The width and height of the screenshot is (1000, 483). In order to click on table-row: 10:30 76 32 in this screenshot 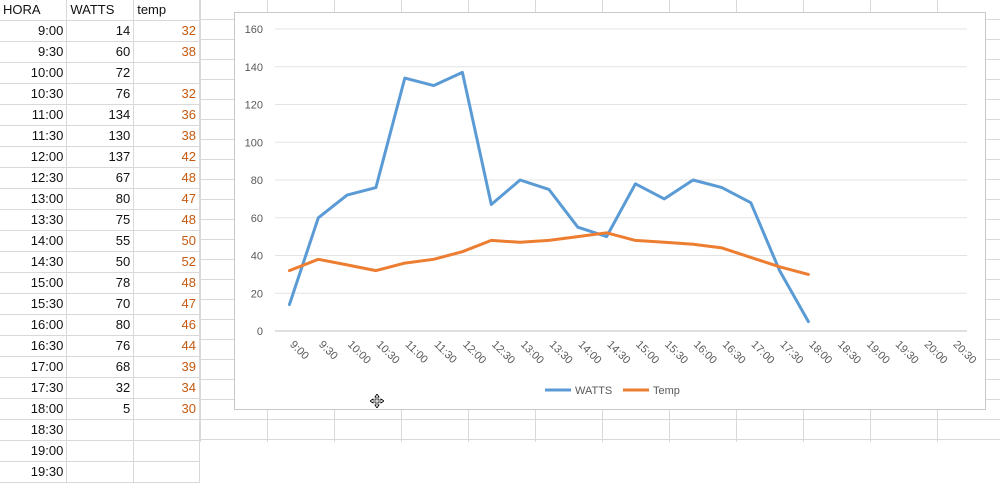, I will do `click(100, 94)`.